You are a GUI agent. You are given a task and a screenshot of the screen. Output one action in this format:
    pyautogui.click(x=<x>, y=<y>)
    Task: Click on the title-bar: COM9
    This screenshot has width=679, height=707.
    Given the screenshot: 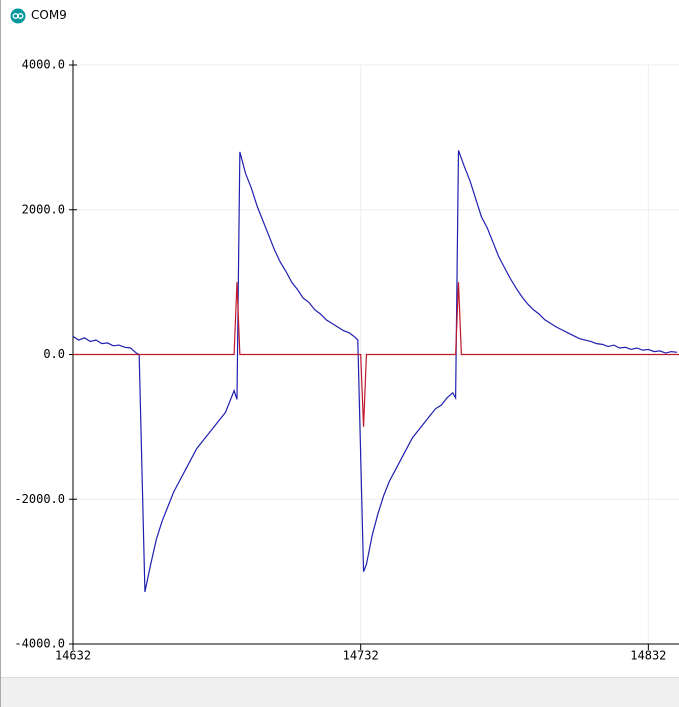 What is the action you would take?
    pyautogui.click(x=340, y=16)
    